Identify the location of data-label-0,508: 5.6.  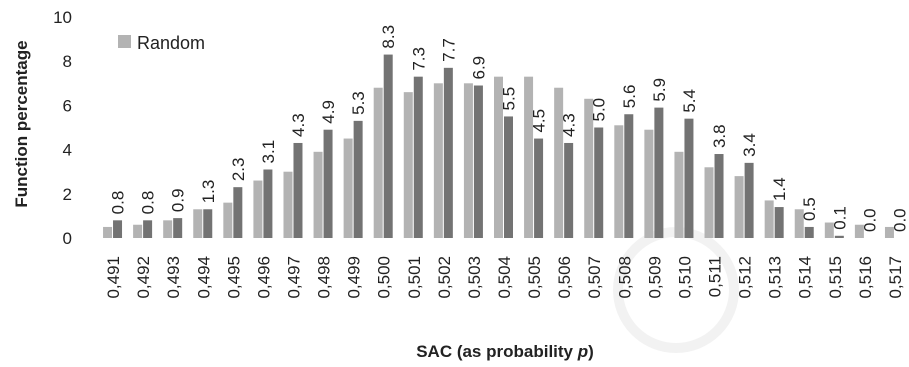
(629, 97).